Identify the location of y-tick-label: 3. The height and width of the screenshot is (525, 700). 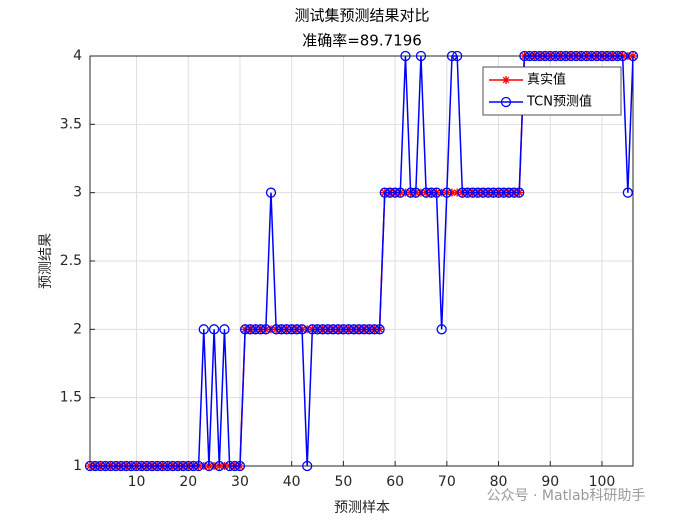
(77, 193).